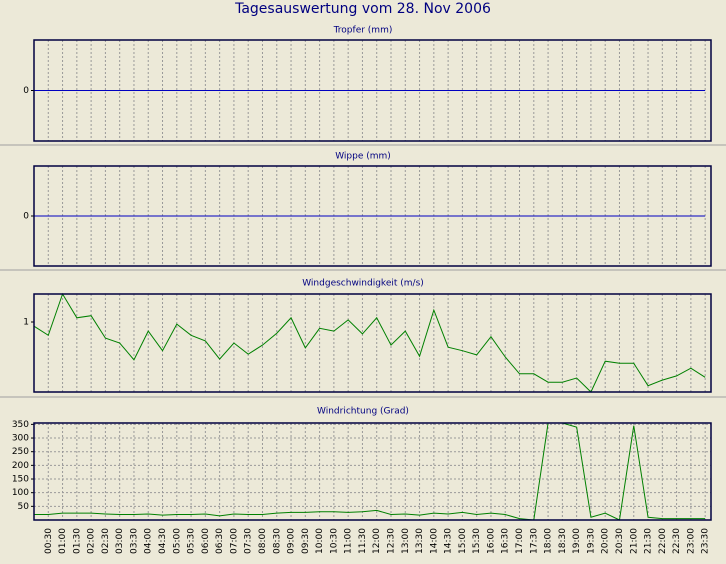 This screenshot has width=726, height=564. I want to click on x-tick-label: 11:30, so click(363, 541).